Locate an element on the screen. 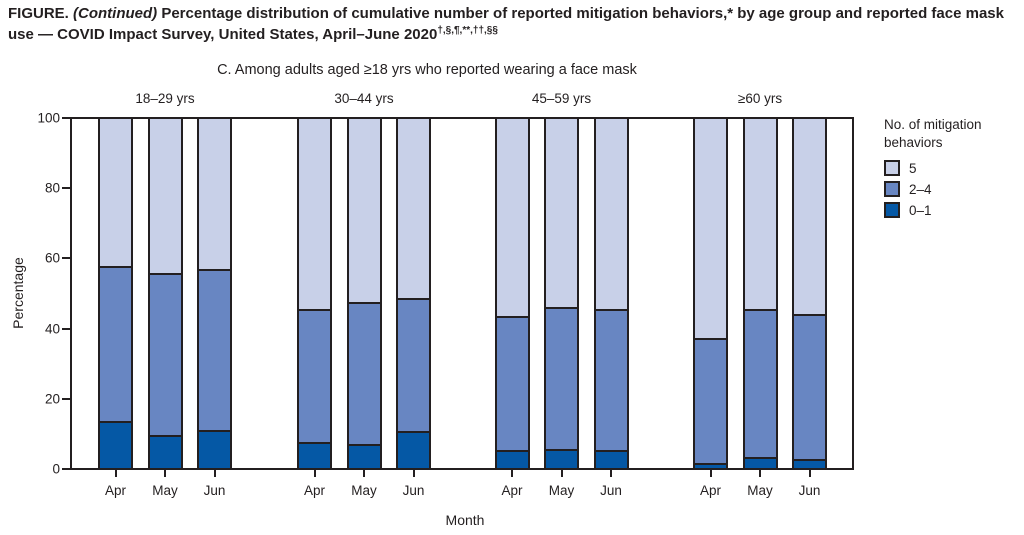 Image resolution: width=1024 pixels, height=535 pixels. legend-entry-label: 5 is located at coordinates (913, 168).